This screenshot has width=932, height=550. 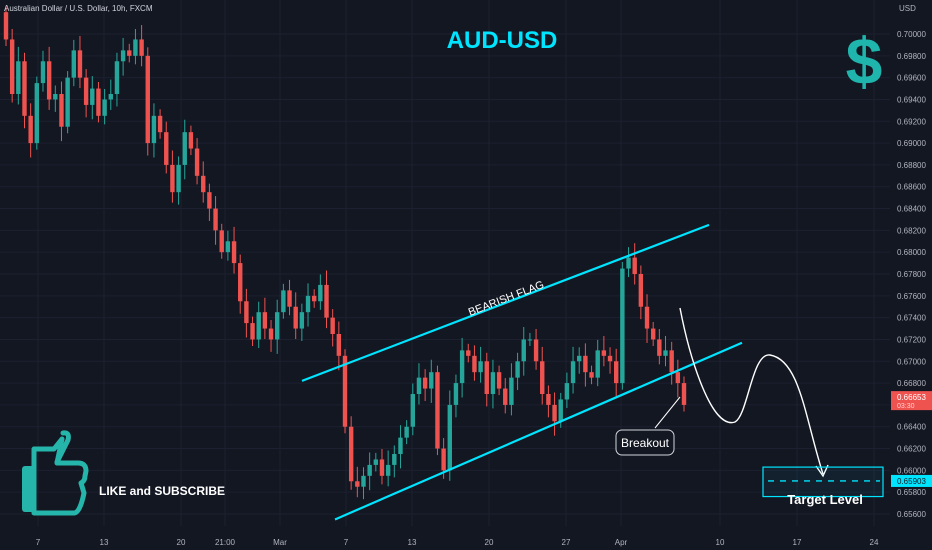 What do you see at coordinates (162, 491) in the screenshot?
I see `cta-text: LIKE and SUBSCRIBE` at bounding box center [162, 491].